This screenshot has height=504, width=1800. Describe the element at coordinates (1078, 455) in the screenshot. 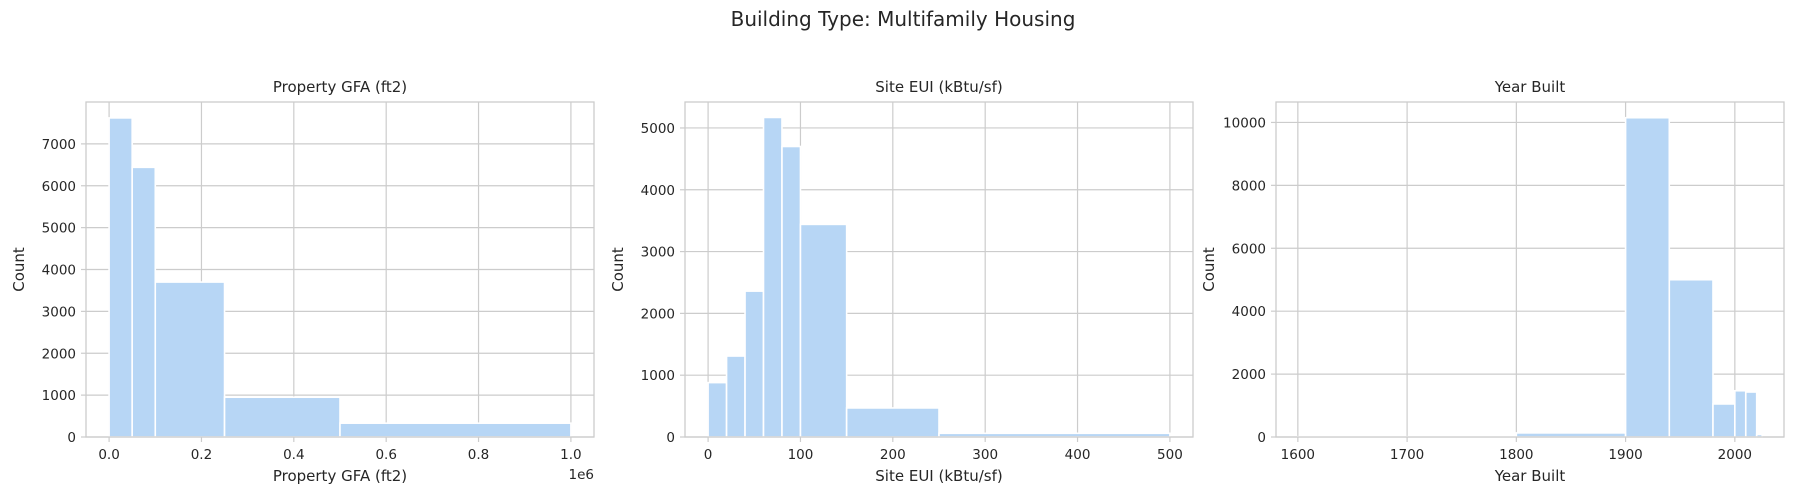

I see `x-tick-label: 400` at that location.